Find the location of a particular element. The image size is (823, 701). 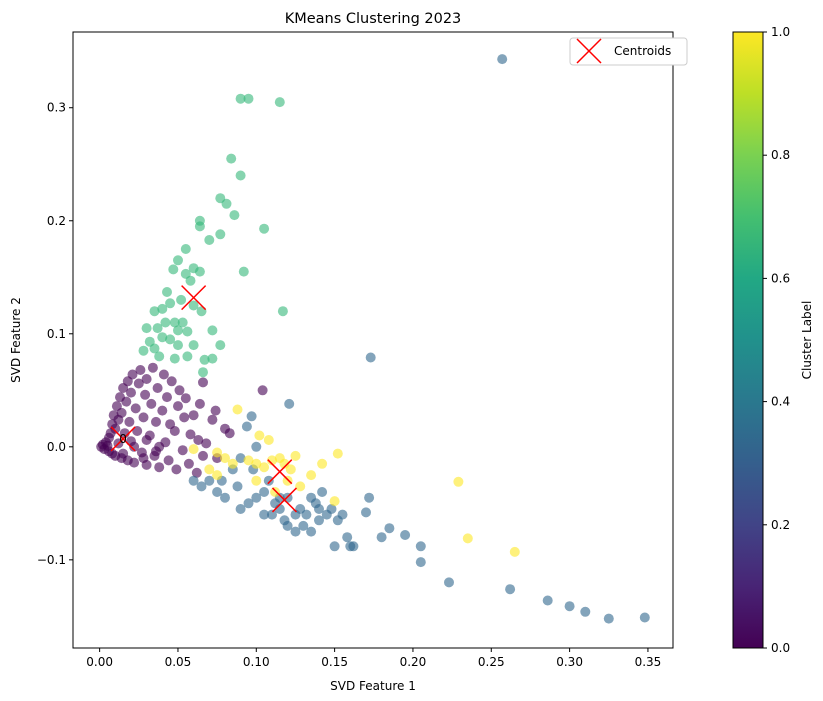

annotations: 0 is located at coordinates (123, 439).